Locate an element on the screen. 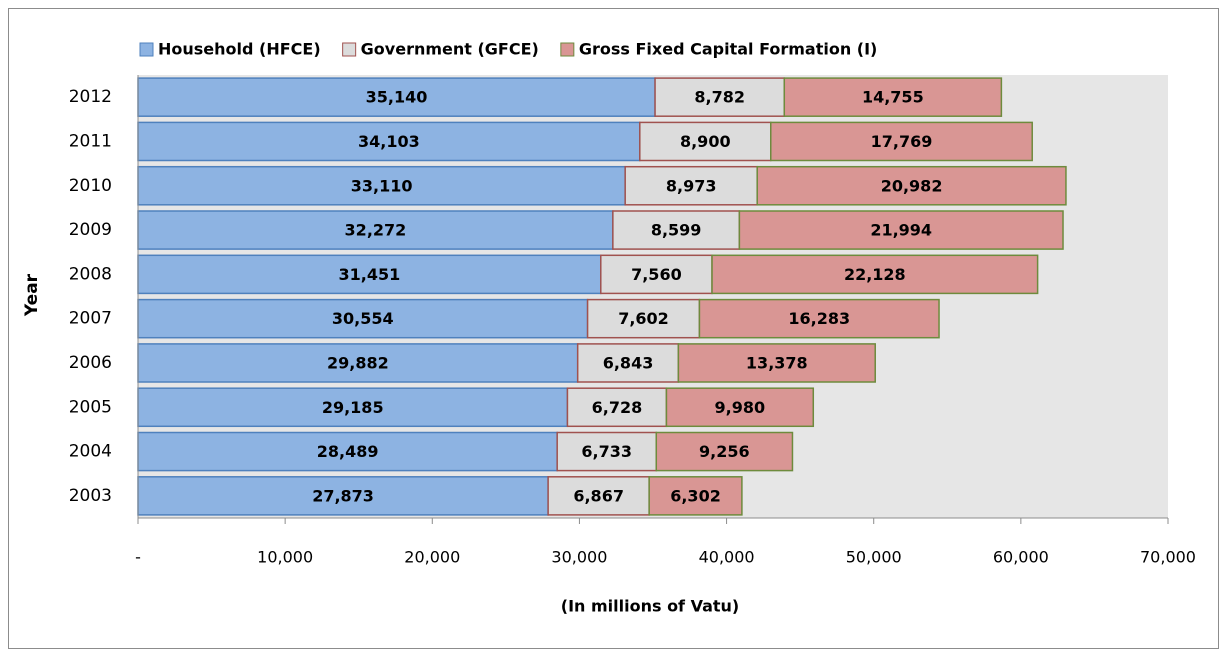 The height and width of the screenshot is (654, 1228). data-label: 35,140 is located at coordinates (397, 97).